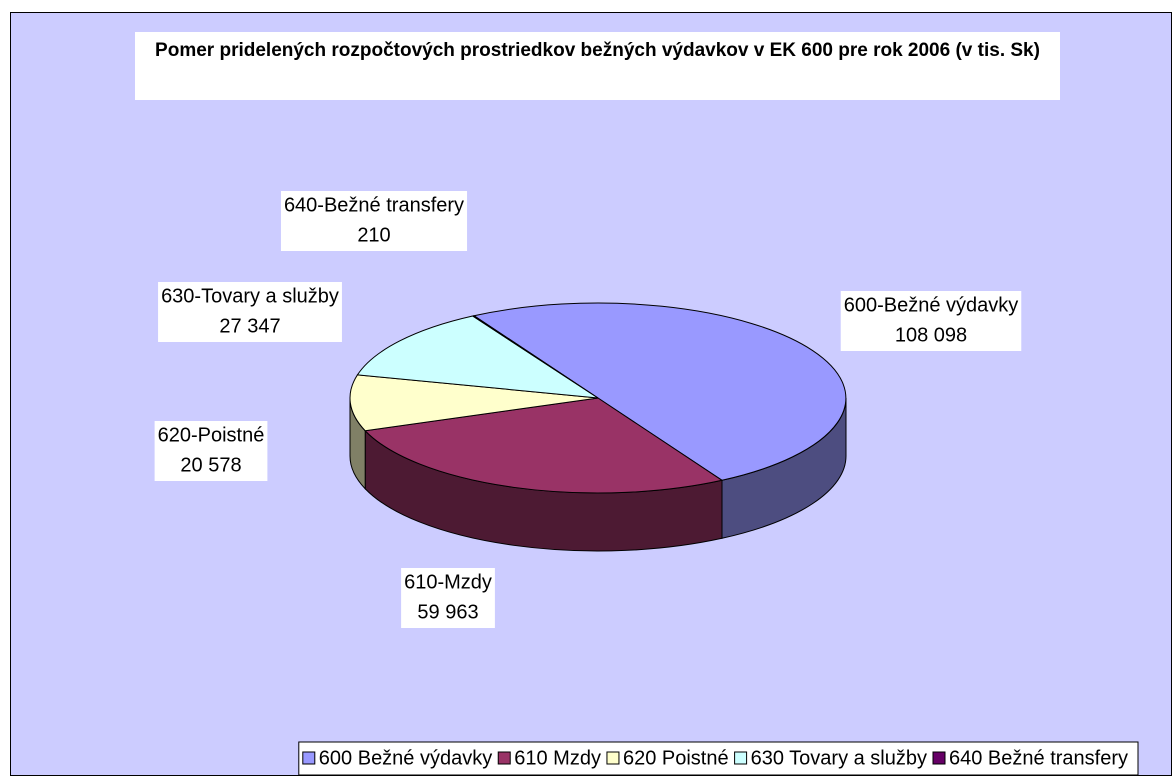 This screenshot has height=778, width=1174. What do you see at coordinates (249, 326) in the screenshot?
I see `data-label-value: 27 347` at bounding box center [249, 326].